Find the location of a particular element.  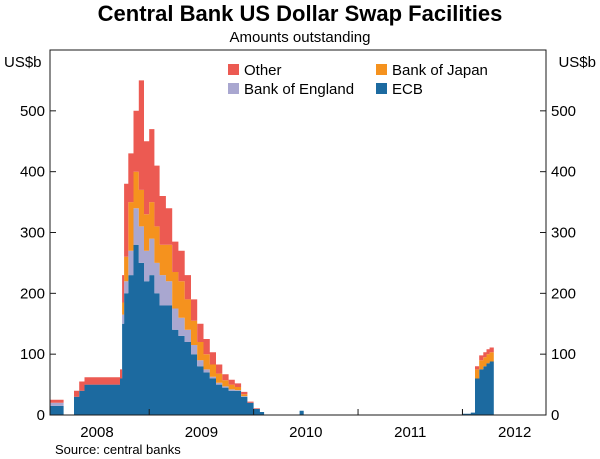

legend-label-ecb: ECB is located at coordinates (407, 89).